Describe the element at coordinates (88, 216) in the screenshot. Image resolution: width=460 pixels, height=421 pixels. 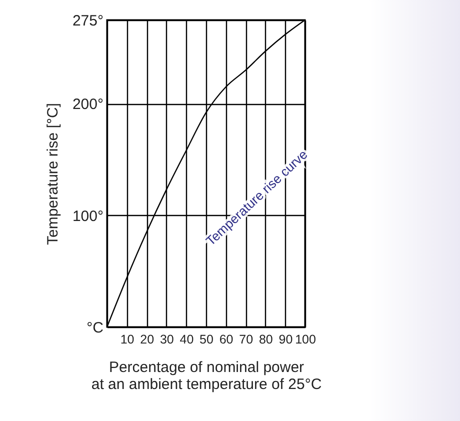
I see `y-tick-label: 100°` at that location.